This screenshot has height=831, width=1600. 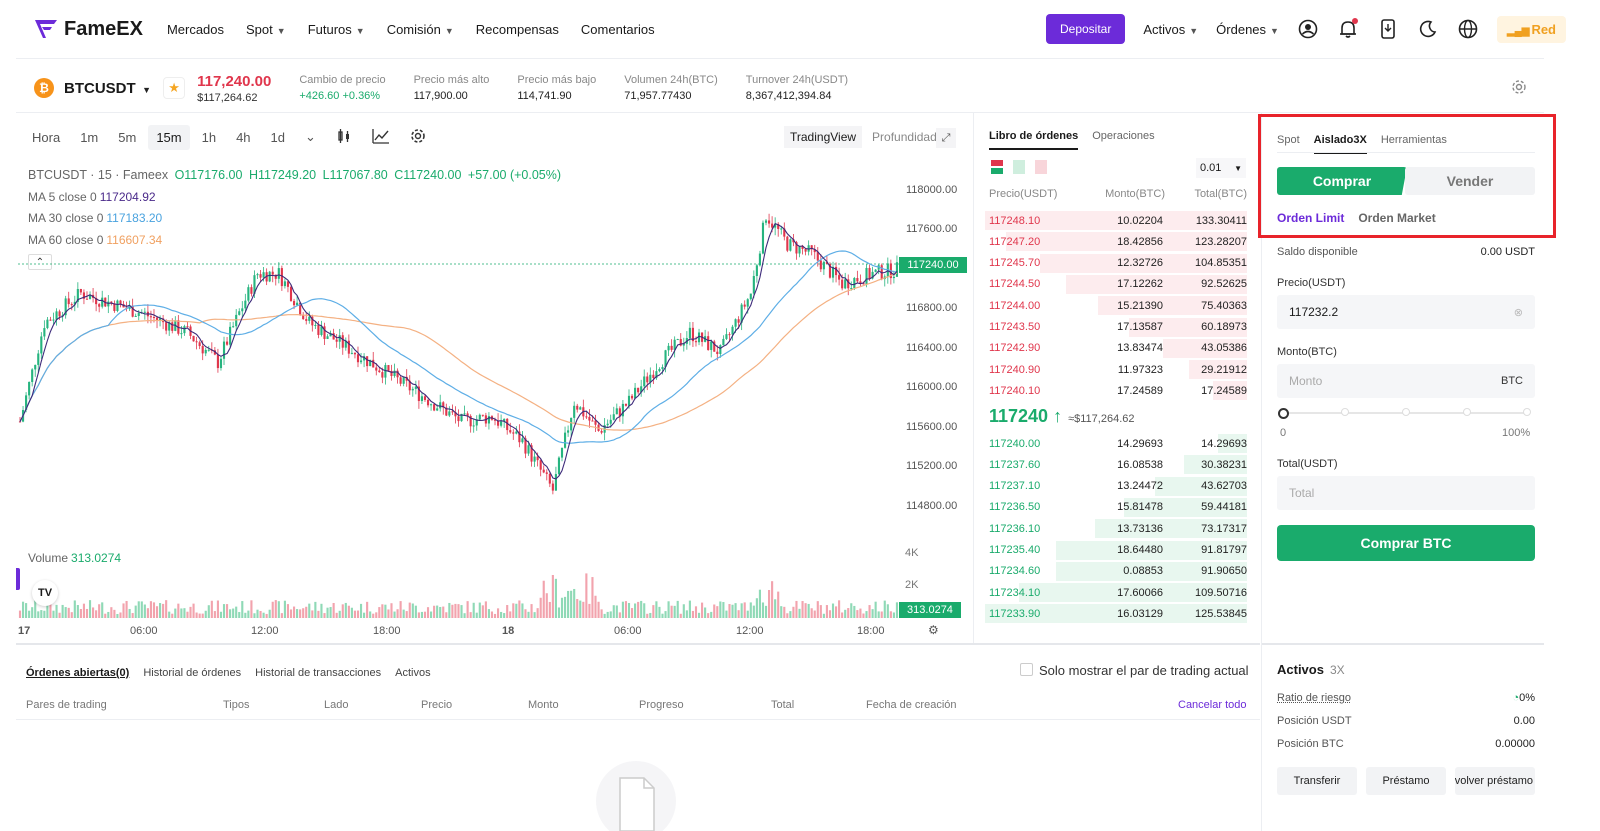 What do you see at coordinates (1470, 181) in the screenshot?
I see `sell-tab-button: Vender` at bounding box center [1470, 181].